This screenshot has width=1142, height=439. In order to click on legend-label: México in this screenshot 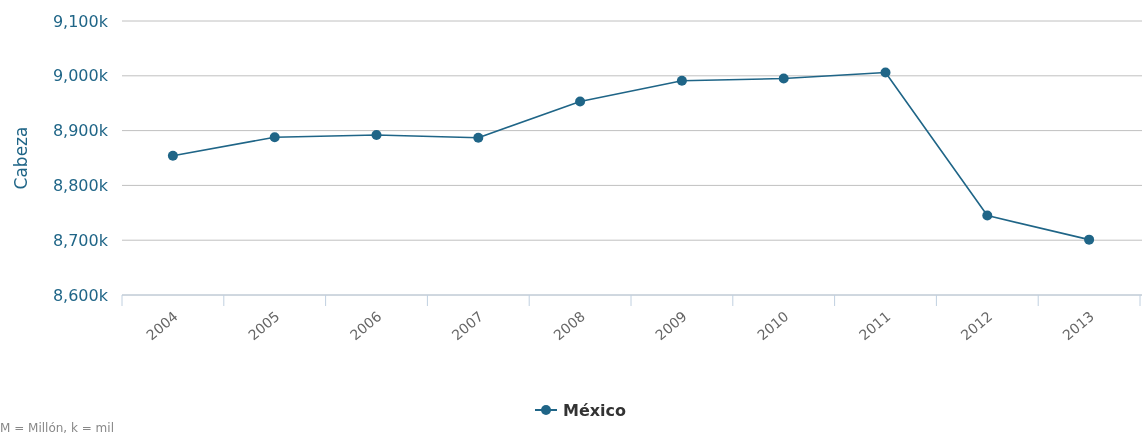, I will do `click(595, 410)`.